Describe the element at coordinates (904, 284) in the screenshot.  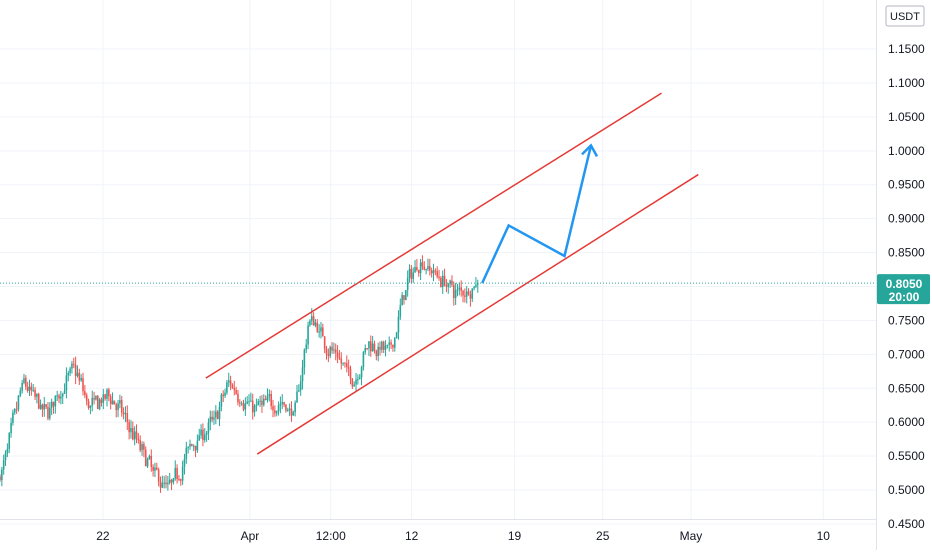
I see `last-price-value: 0.8050` at that location.